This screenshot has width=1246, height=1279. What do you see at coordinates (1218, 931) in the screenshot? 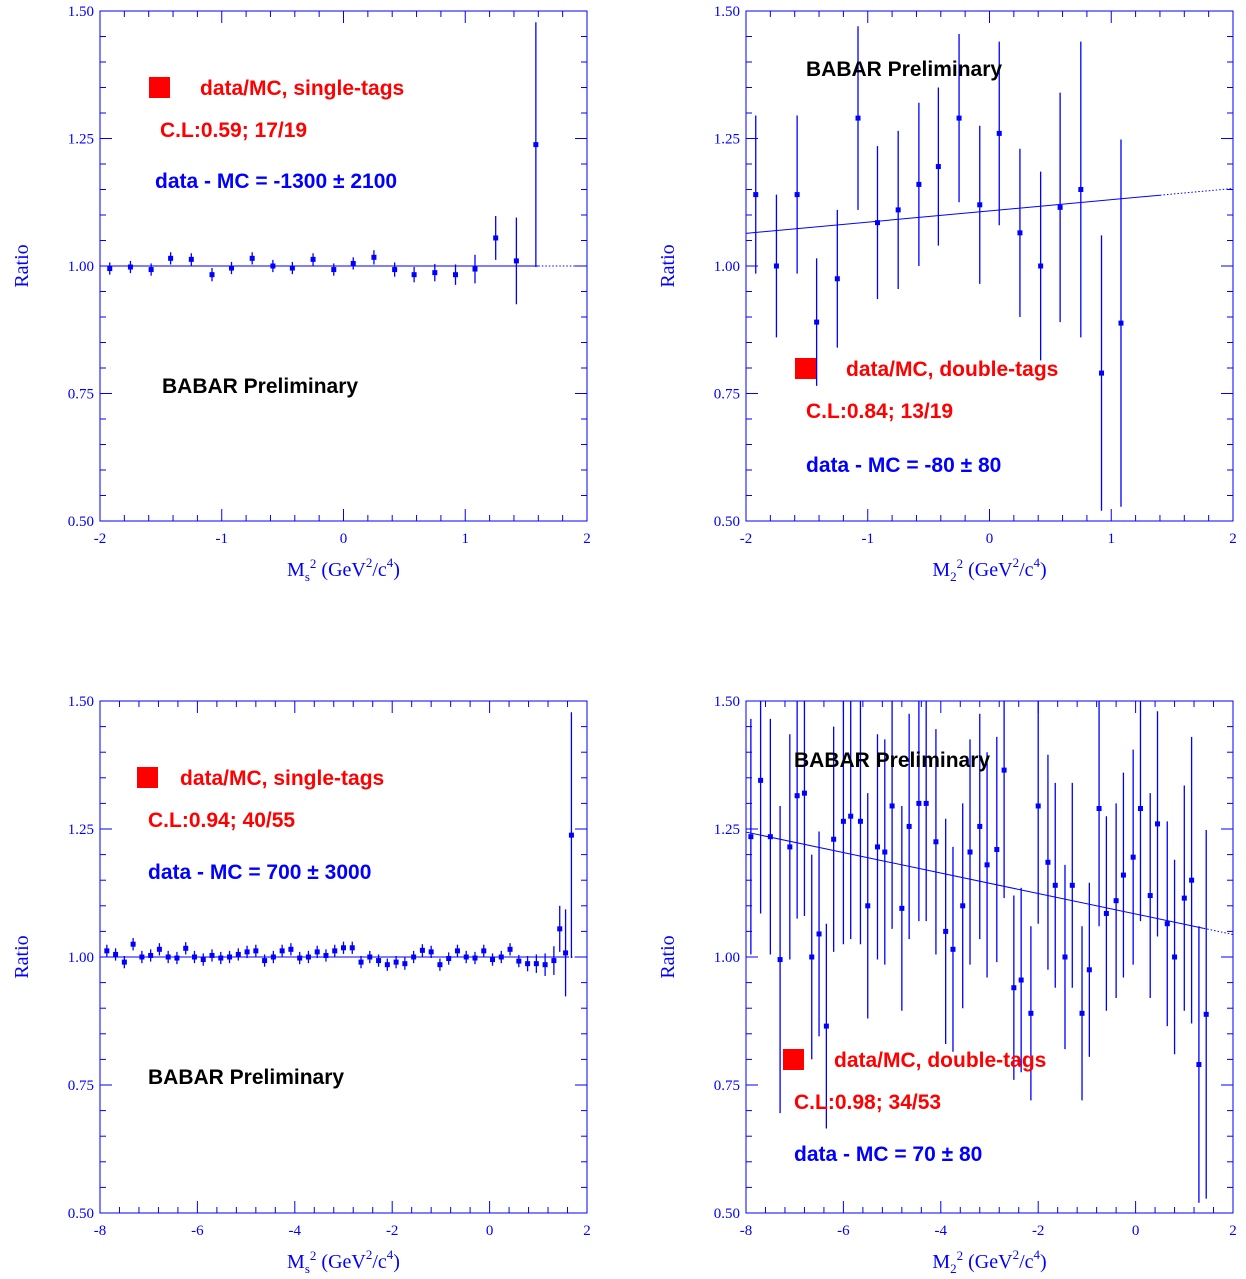
I see `fit-line-extrapolation` at bounding box center [1218, 931].